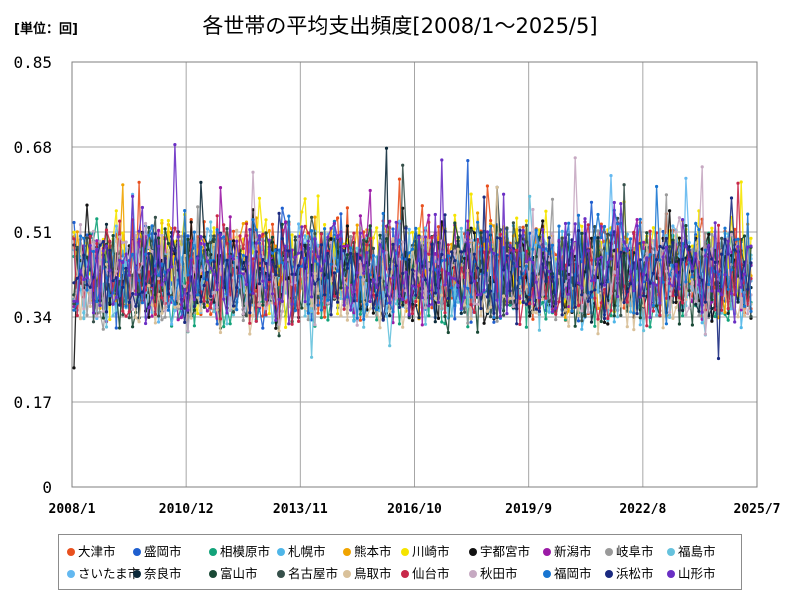 The width and height of the screenshot is (800, 600). What do you see at coordinates (400, 26) in the screenshot?
I see `chart-title: 各世帯の平均支出頻度[2008/1～2025/5]` at bounding box center [400, 26].